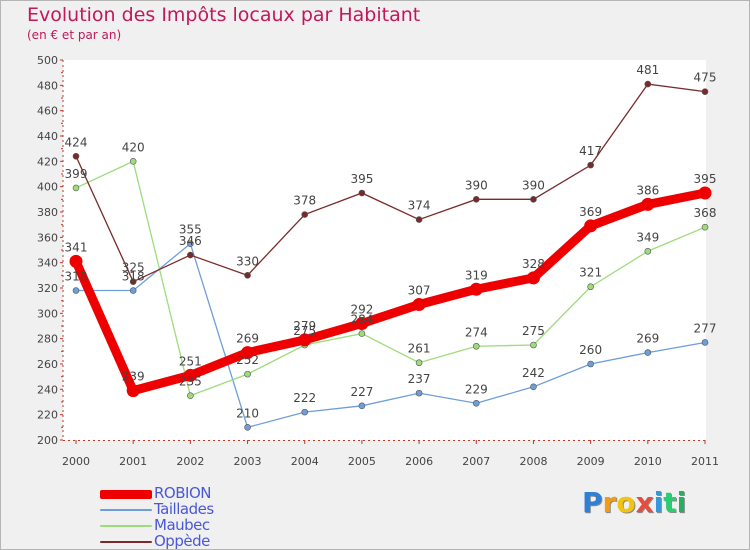 This screenshot has width=750, height=550. What do you see at coordinates (533, 185) in the screenshot?
I see `data-label-oppde: 390` at bounding box center [533, 185].